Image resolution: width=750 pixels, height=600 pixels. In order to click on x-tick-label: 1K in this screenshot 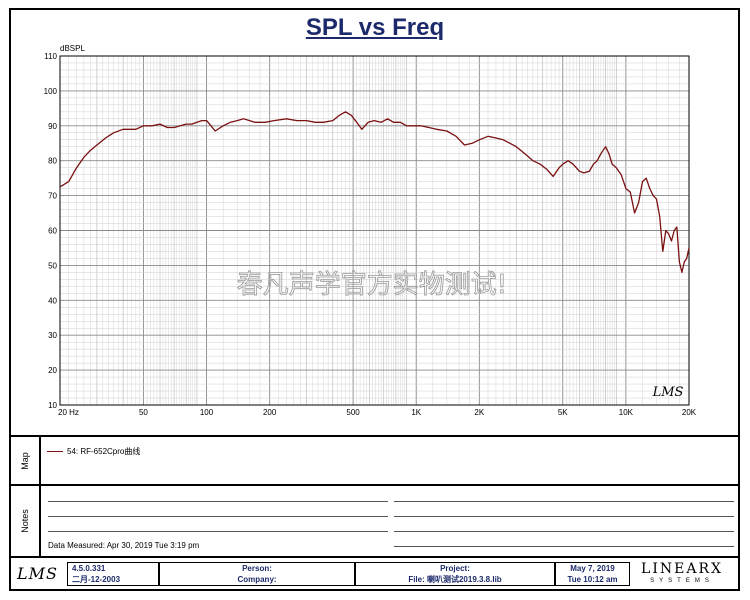, I will do `click(416, 412)`.